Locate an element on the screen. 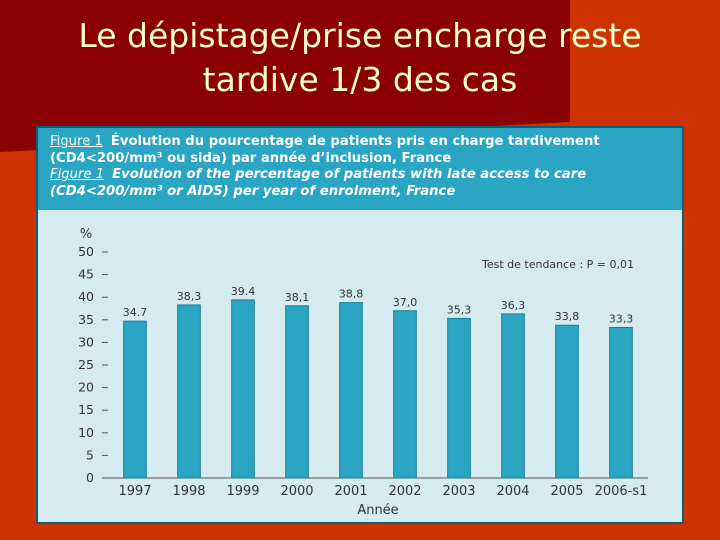 Image resolution: width=720 pixels, height=540 pixels. x-axis-title: Année is located at coordinates (377, 510).